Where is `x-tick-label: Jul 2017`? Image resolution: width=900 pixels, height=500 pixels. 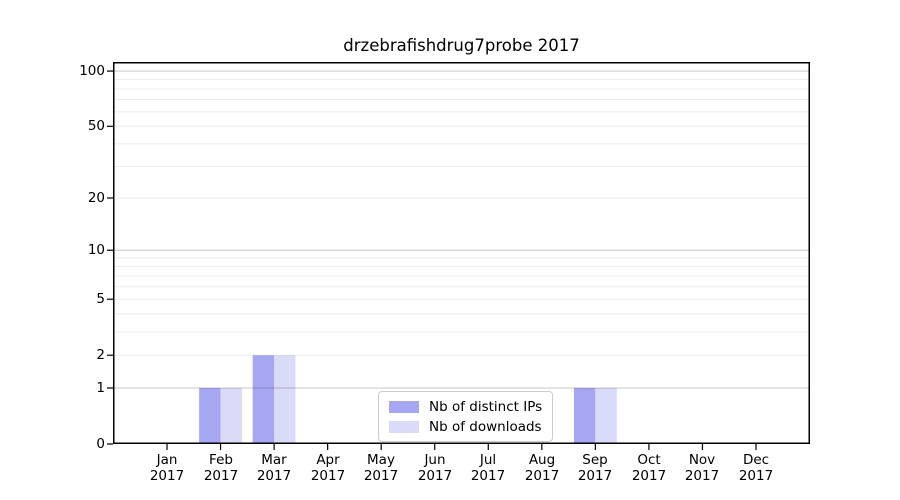
x-tick-label: Jul 2017 is located at coordinates (488, 468).